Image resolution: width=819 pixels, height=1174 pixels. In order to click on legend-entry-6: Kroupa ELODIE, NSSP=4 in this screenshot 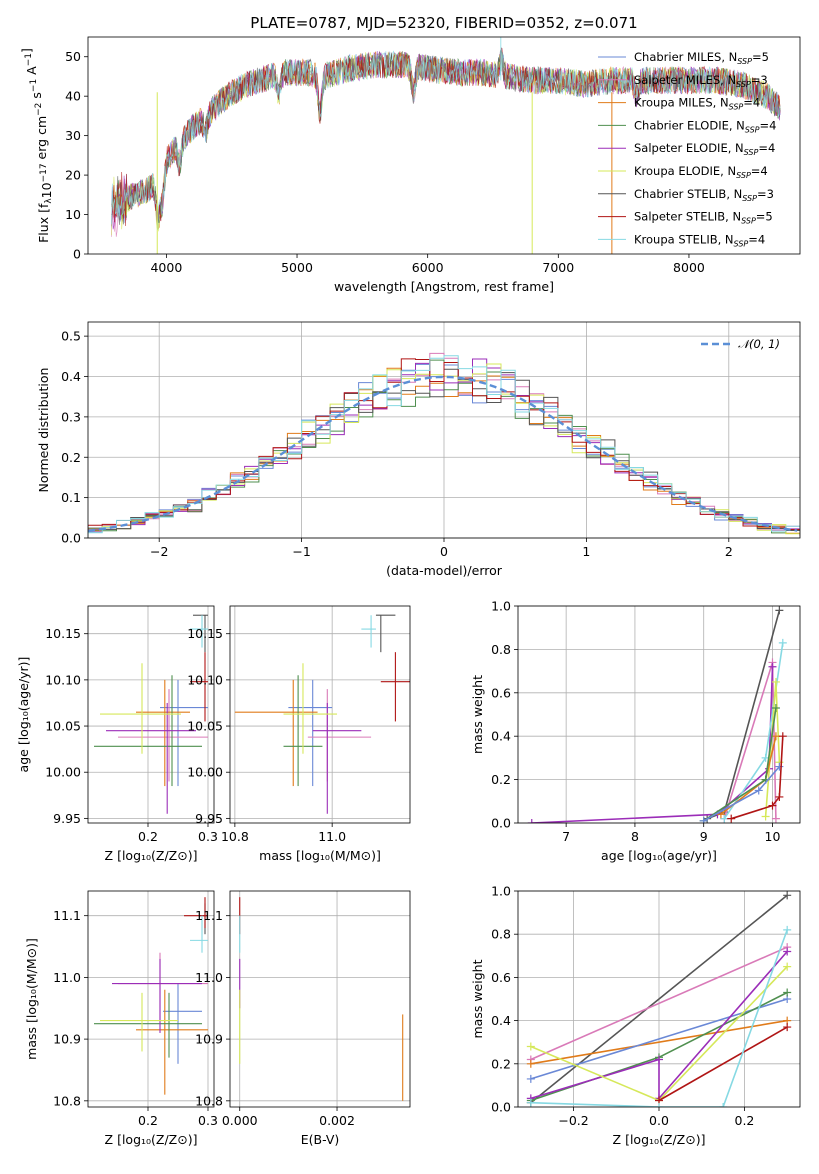, I will do `click(701, 172)`.